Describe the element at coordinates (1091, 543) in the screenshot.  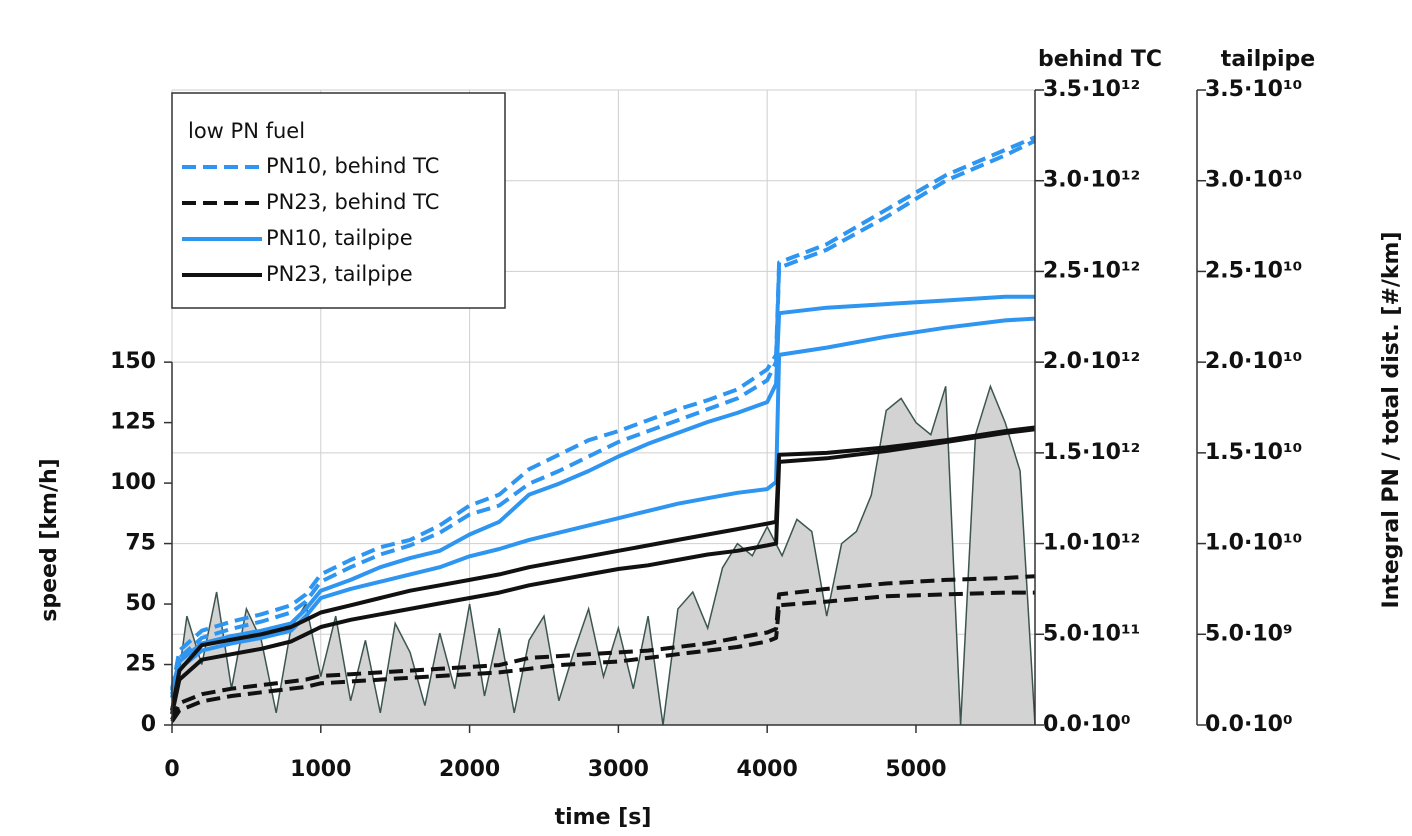
I see `y2-tick-label: 1.0·10¹²` at that location.